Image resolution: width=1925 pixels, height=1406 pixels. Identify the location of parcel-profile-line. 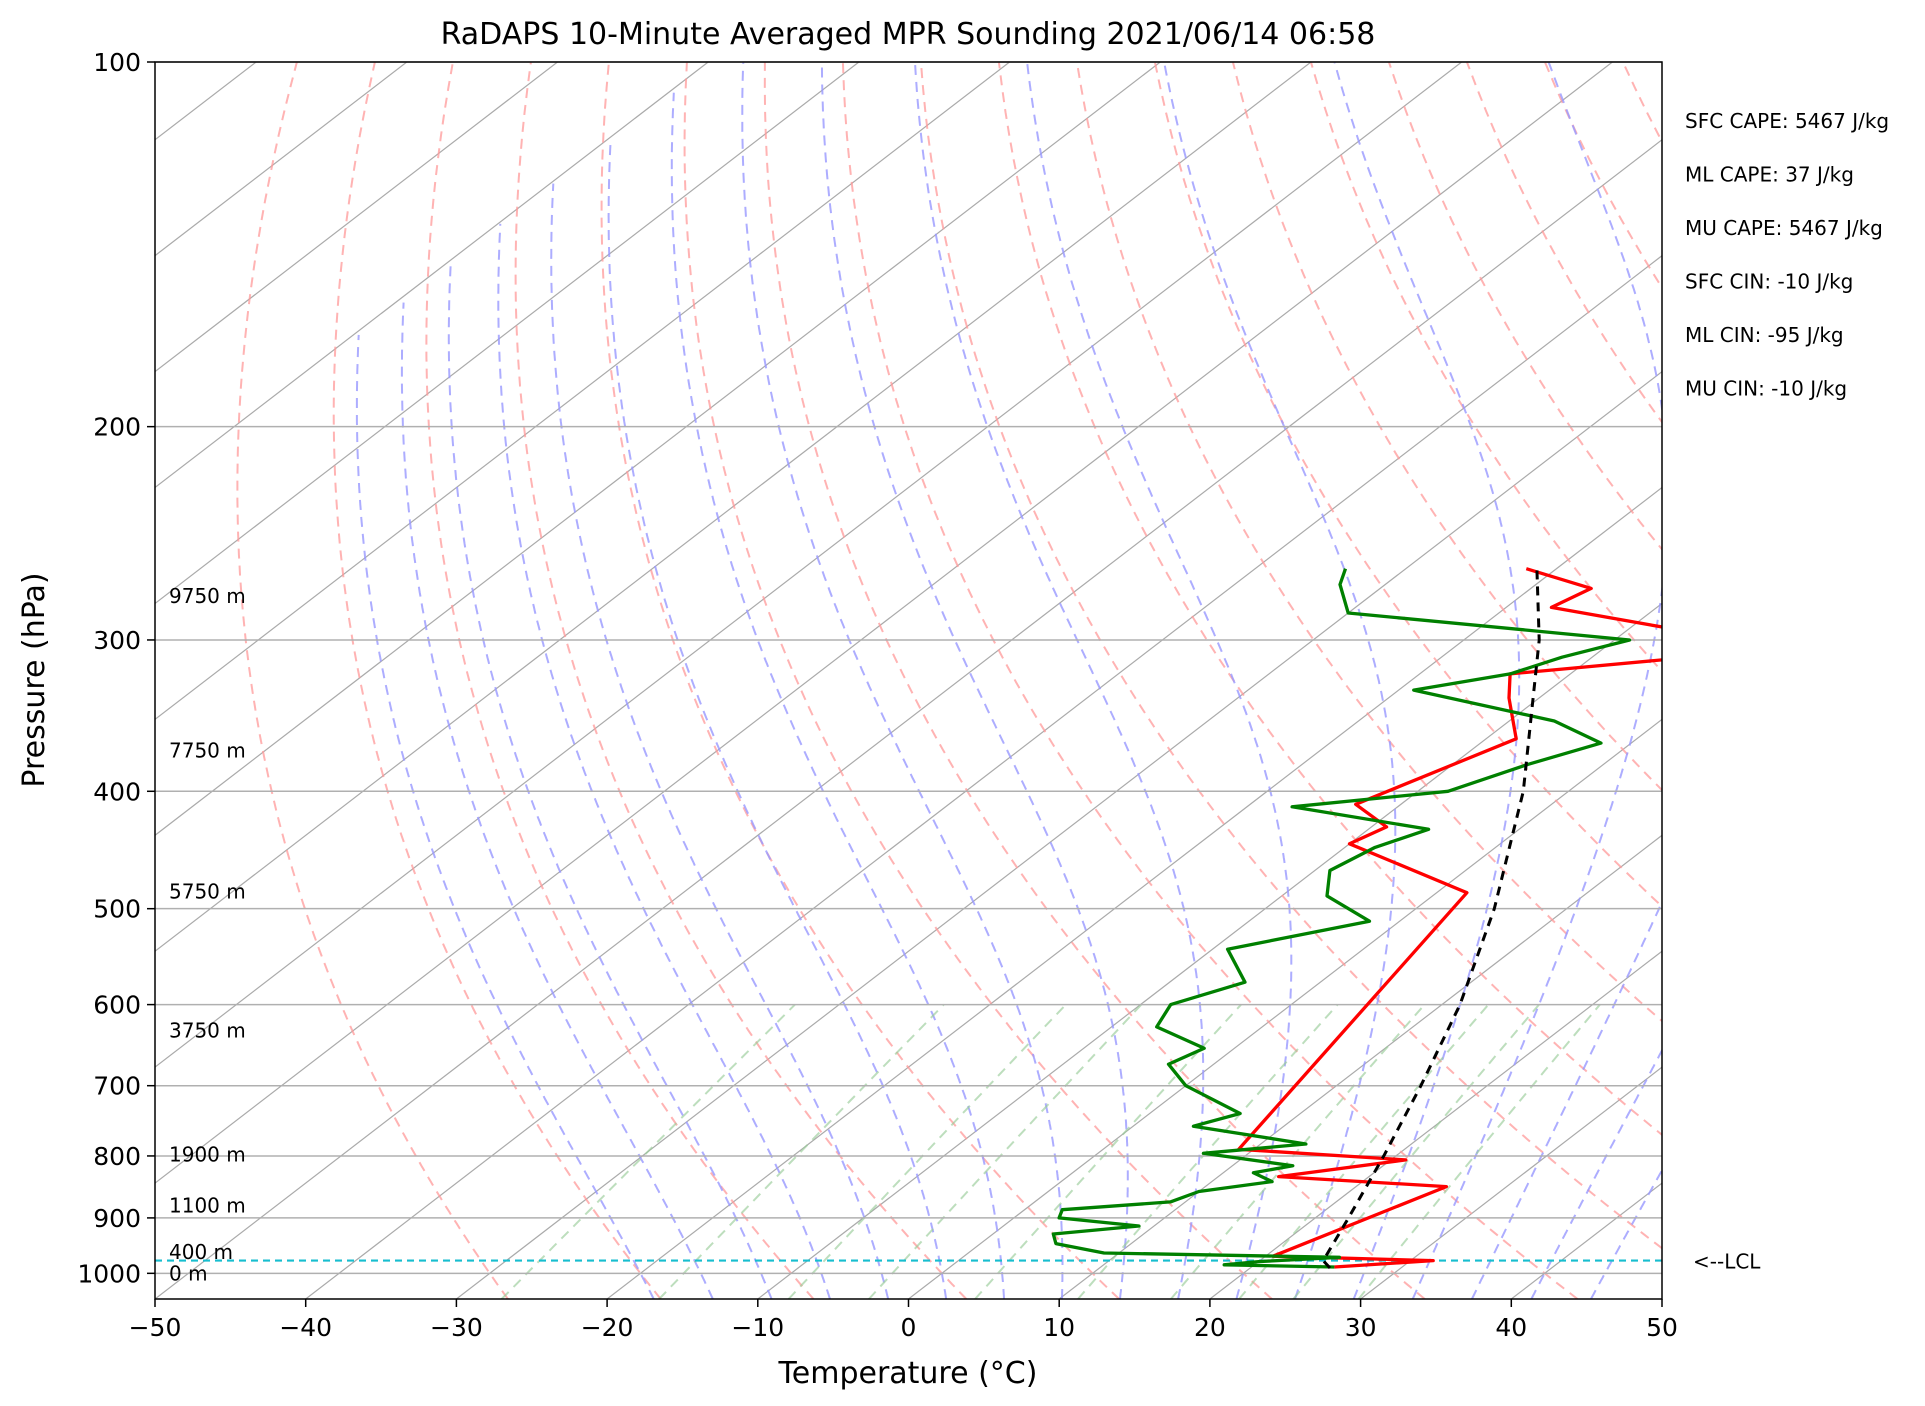
(1431, 919).